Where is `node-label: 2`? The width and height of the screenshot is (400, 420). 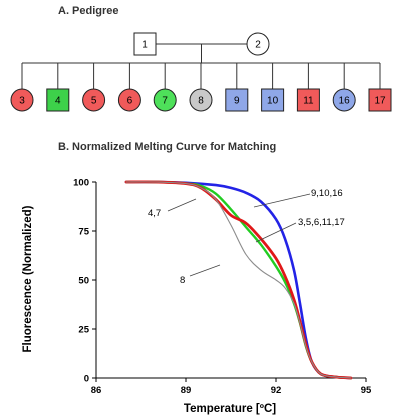 node-label: 2 is located at coordinates (258, 45).